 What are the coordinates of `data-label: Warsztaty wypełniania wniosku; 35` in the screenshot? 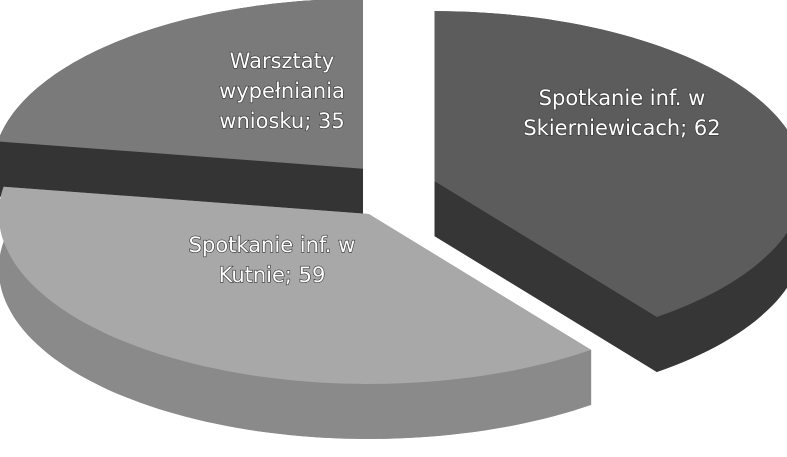 It's located at (282, 91).